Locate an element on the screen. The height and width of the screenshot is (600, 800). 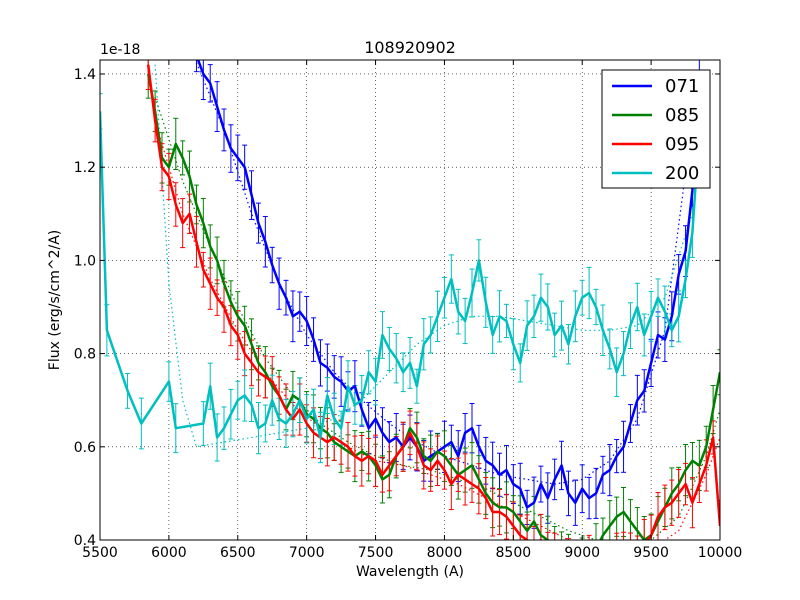
x-tick-label: 9000 is located at coordinates (582, 553).